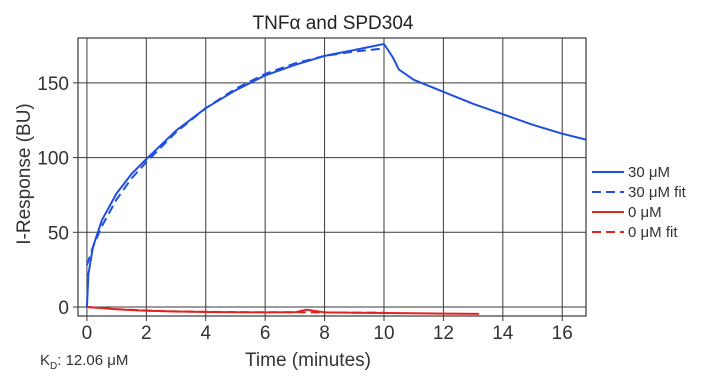 This screenshot has width=706, height=379. I want to click on chart-title: TNFα and SPD304, so click(333, 23).